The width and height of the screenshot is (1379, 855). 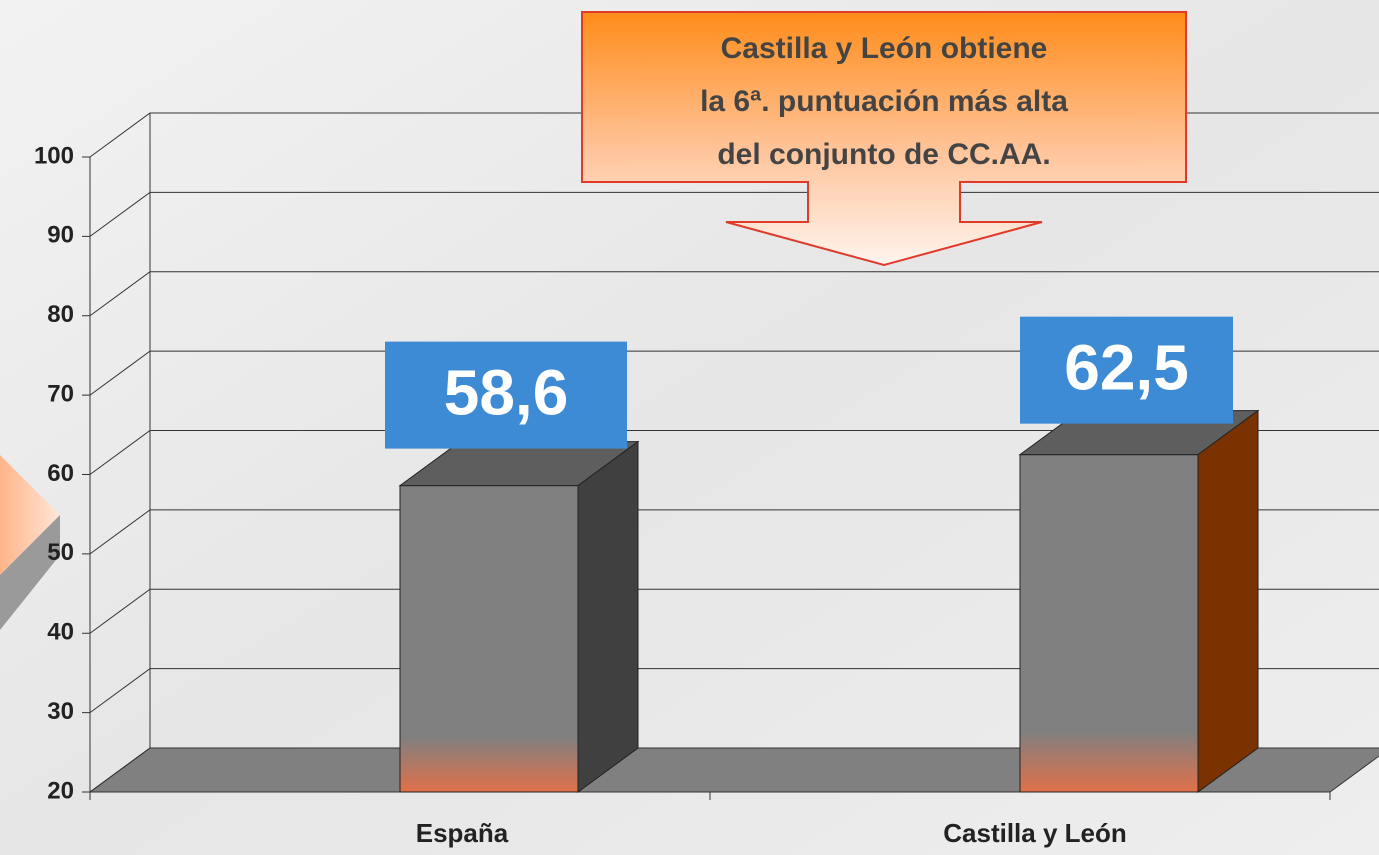 What do you see at coordinates (1035, 833) in the screenshot?
I see `x-tick-label: Castilla y León` at bounding box center [1035, 833].